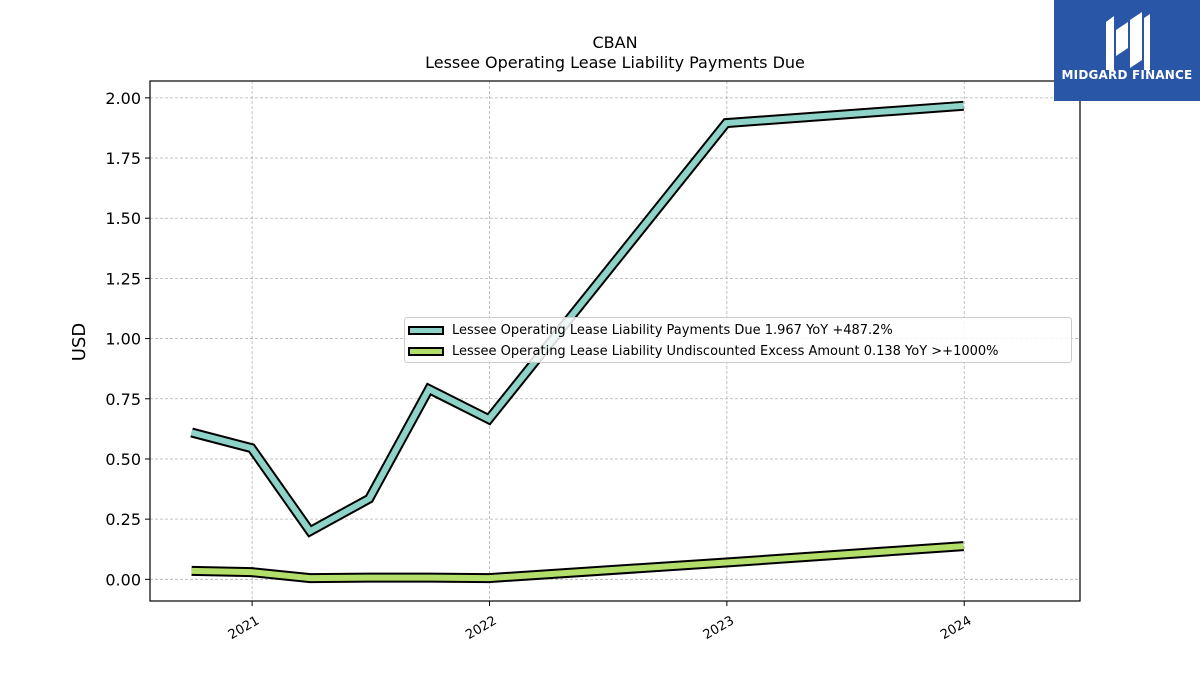 The height and width of the screenshot is (675, 1200). I want to click on legend-swatch-payments-due, so click(426, 330).